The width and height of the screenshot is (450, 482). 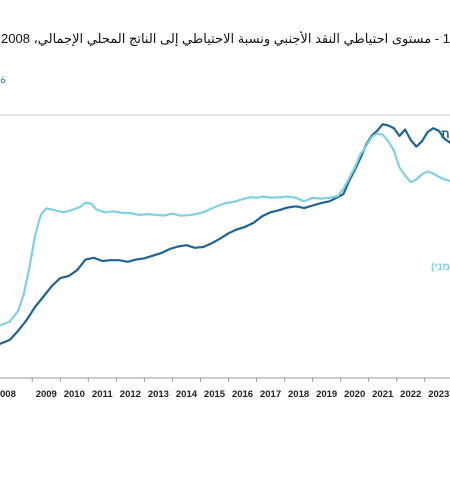 I want to click on series-axis-note: (ציר ימני), so click(x=440, y=267).